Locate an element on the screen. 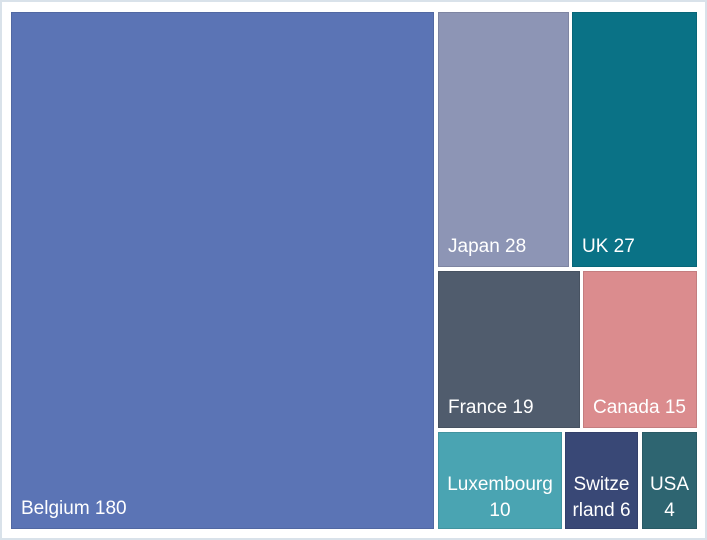 This screenshot has height=540, width=707. treemap-tile-luxembourg: Luxembourg 10 is located at coordinates (500, 480).